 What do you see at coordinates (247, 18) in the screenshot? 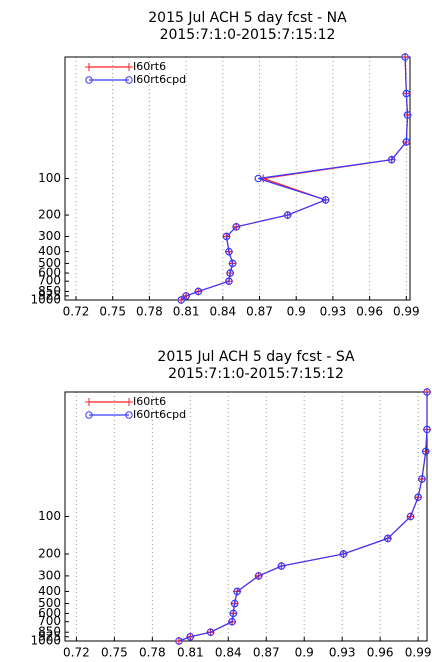
I see `chart-title: 2015 Jul ACH 5 day fcst - NA` at bounding box center [247, 18].